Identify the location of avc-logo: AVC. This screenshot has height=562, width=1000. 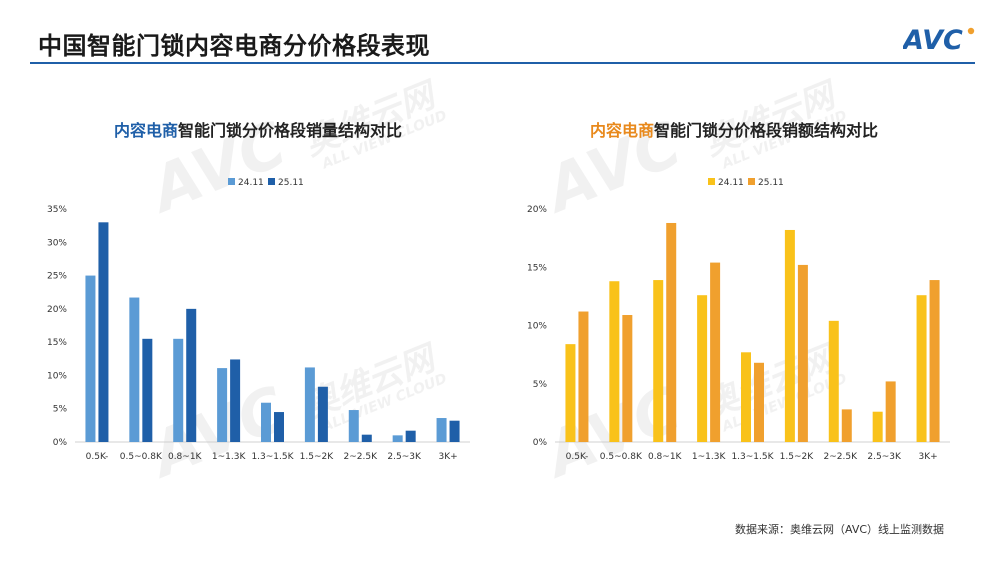
(939, 39).